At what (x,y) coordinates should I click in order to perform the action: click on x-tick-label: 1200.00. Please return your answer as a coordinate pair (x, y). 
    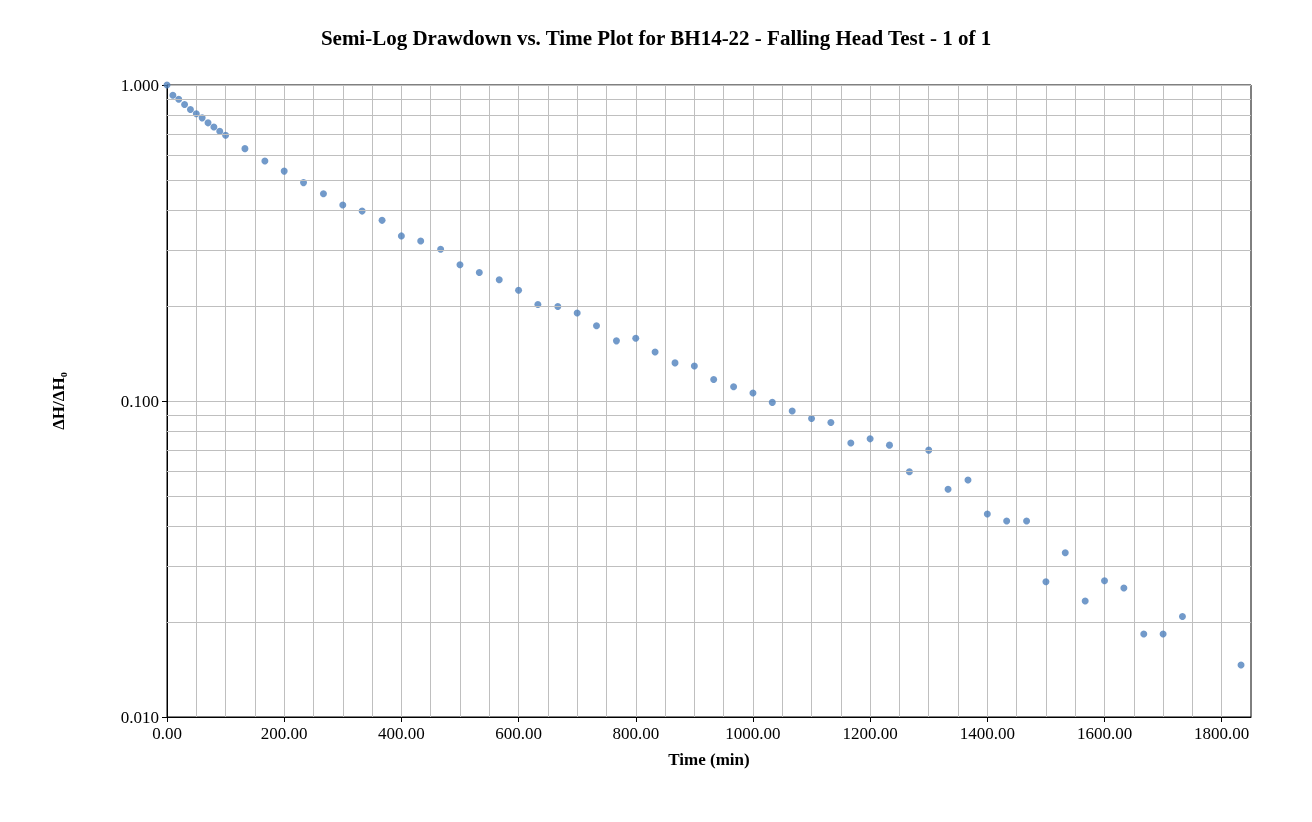
    Looking at the image, I should click on (870, 733).